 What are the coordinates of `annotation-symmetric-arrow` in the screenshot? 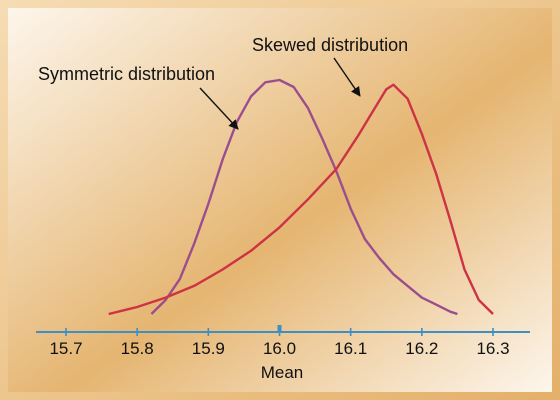 It's located at (219, 108).